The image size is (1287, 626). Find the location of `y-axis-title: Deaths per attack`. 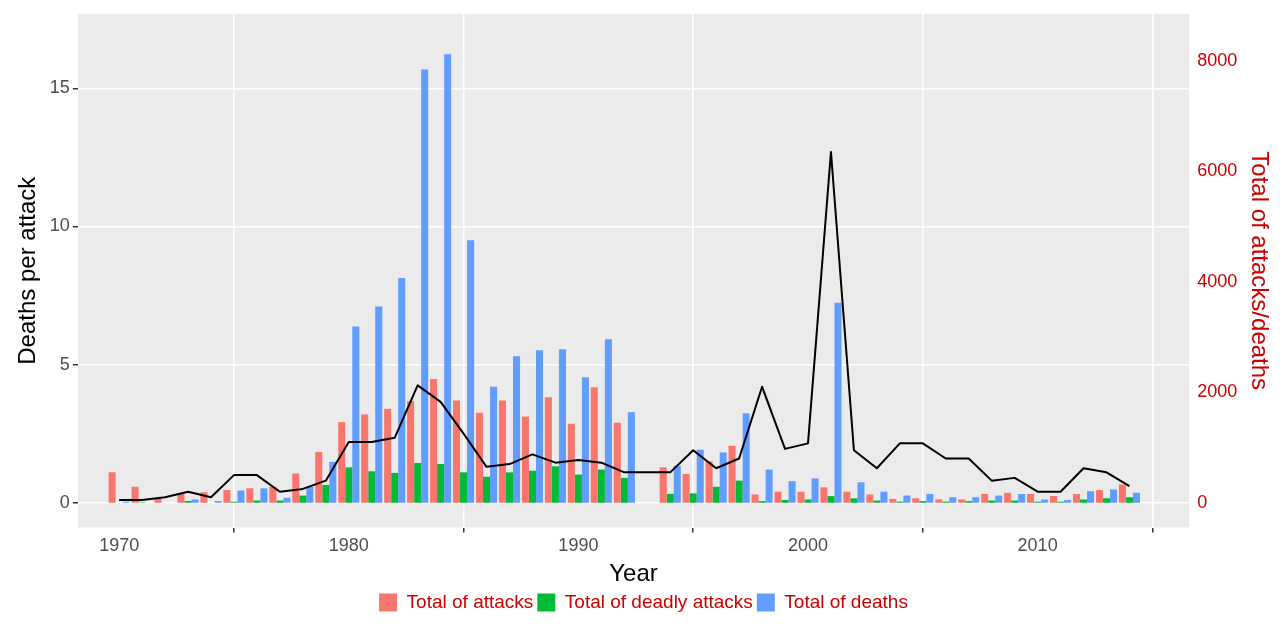

y-axis-title: Deaths per attack is located at coordinates (27, 270).